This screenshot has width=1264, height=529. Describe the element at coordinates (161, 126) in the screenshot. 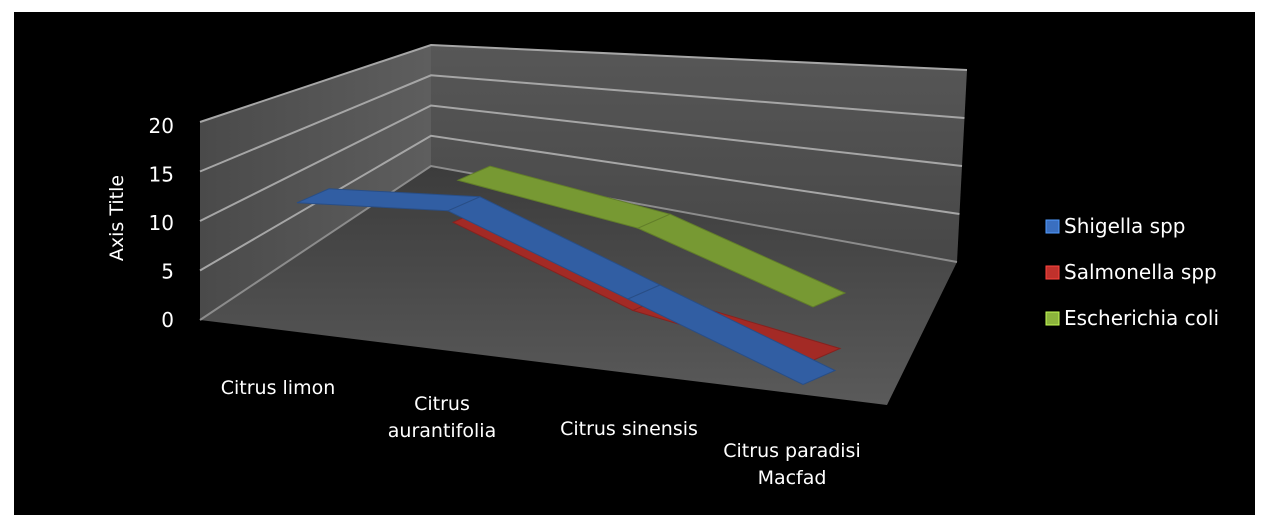

I see `y-tick-label: 20` at that location.